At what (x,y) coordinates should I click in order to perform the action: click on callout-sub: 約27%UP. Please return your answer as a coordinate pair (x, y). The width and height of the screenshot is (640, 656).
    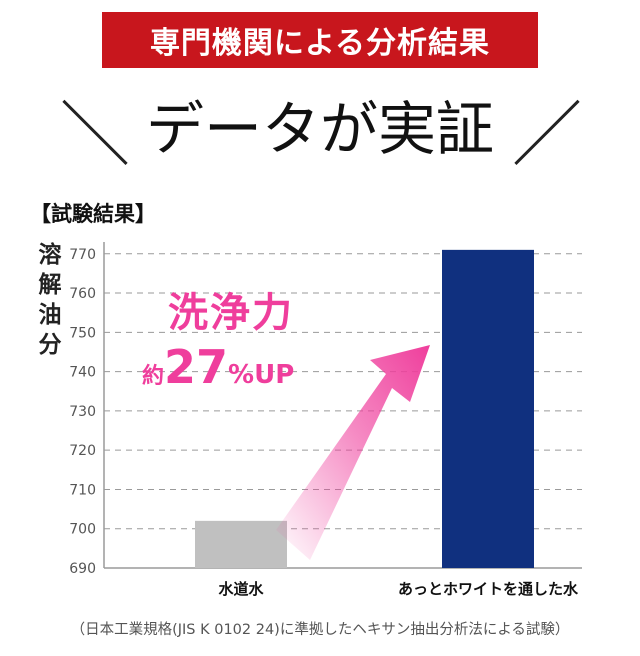
    Looking at the image, I should click on (218, 367).